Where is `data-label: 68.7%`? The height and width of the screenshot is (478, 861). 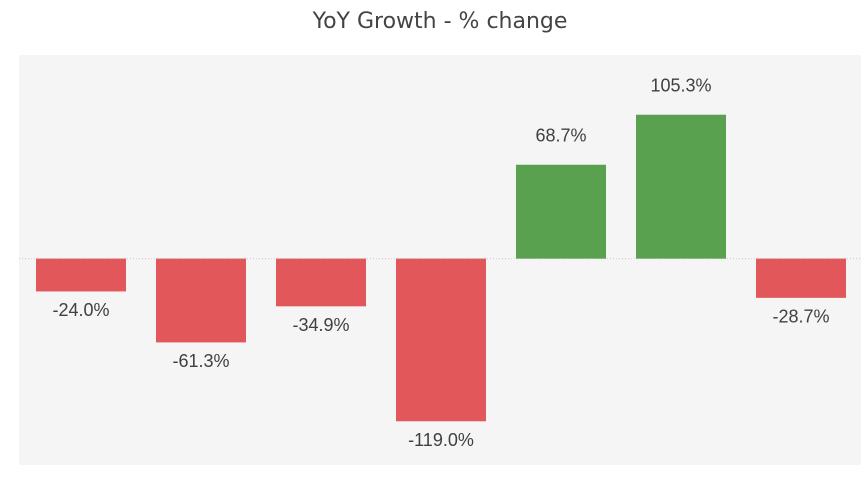
data-label: 68.7% is located at coordinates (560, 135).